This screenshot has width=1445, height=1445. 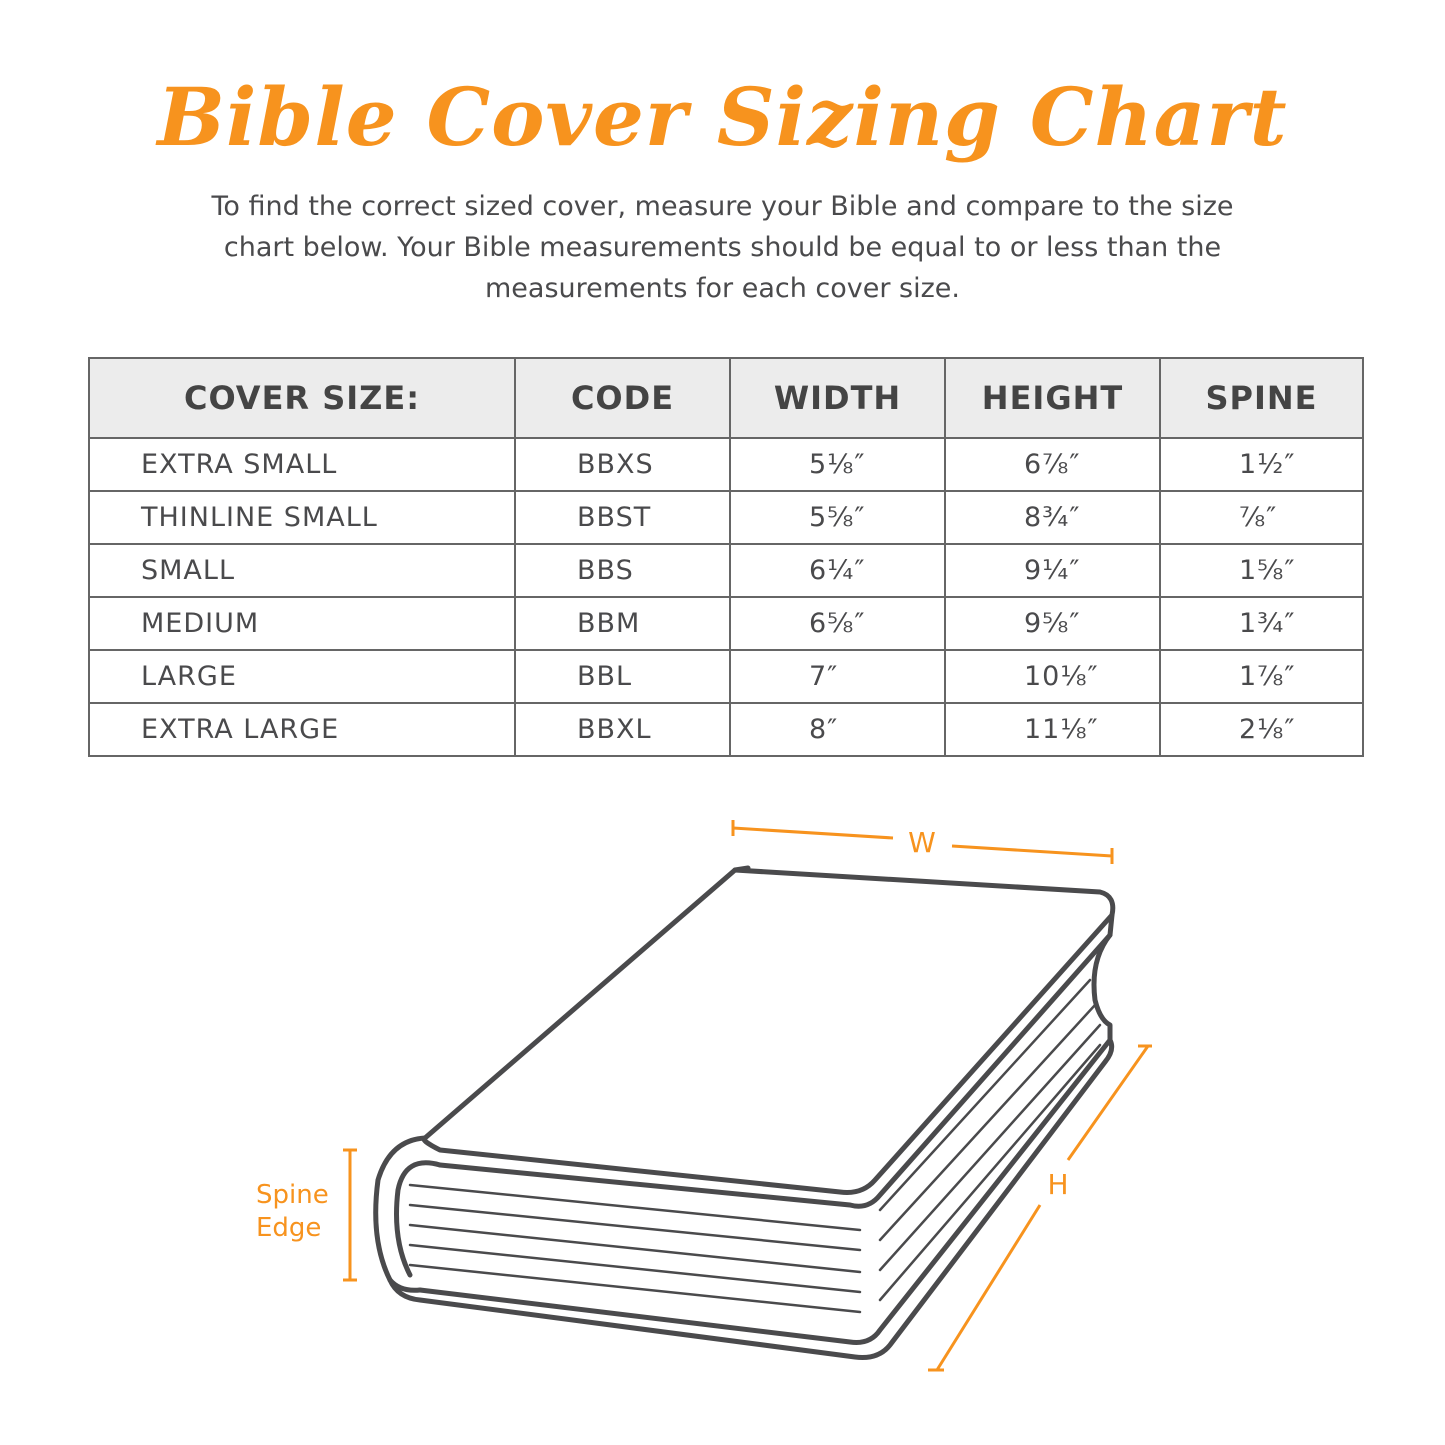 I want to click on cell-height: 9⅝″, so click(x=1052, y=623).